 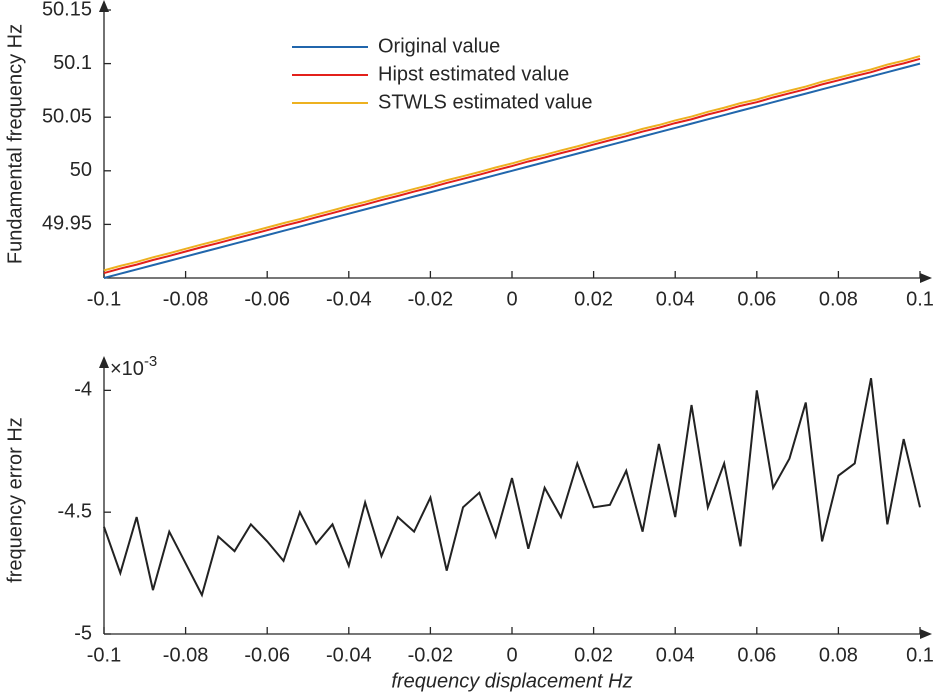 I want to click on y-tick-label: -4, so click(x=83, y=390).